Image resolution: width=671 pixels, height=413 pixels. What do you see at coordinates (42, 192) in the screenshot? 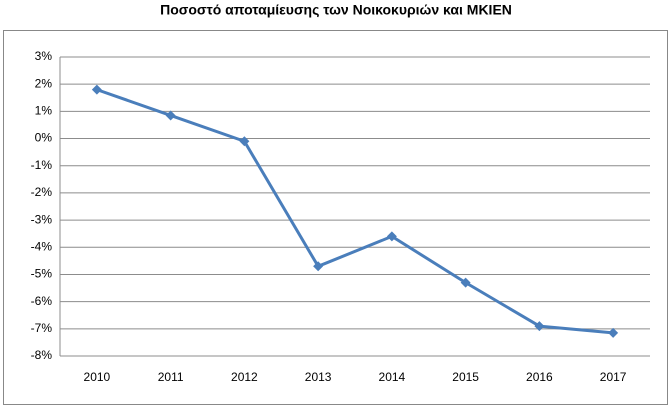
I see `y-tick-label: -2%` at bounding box center [42, 192].